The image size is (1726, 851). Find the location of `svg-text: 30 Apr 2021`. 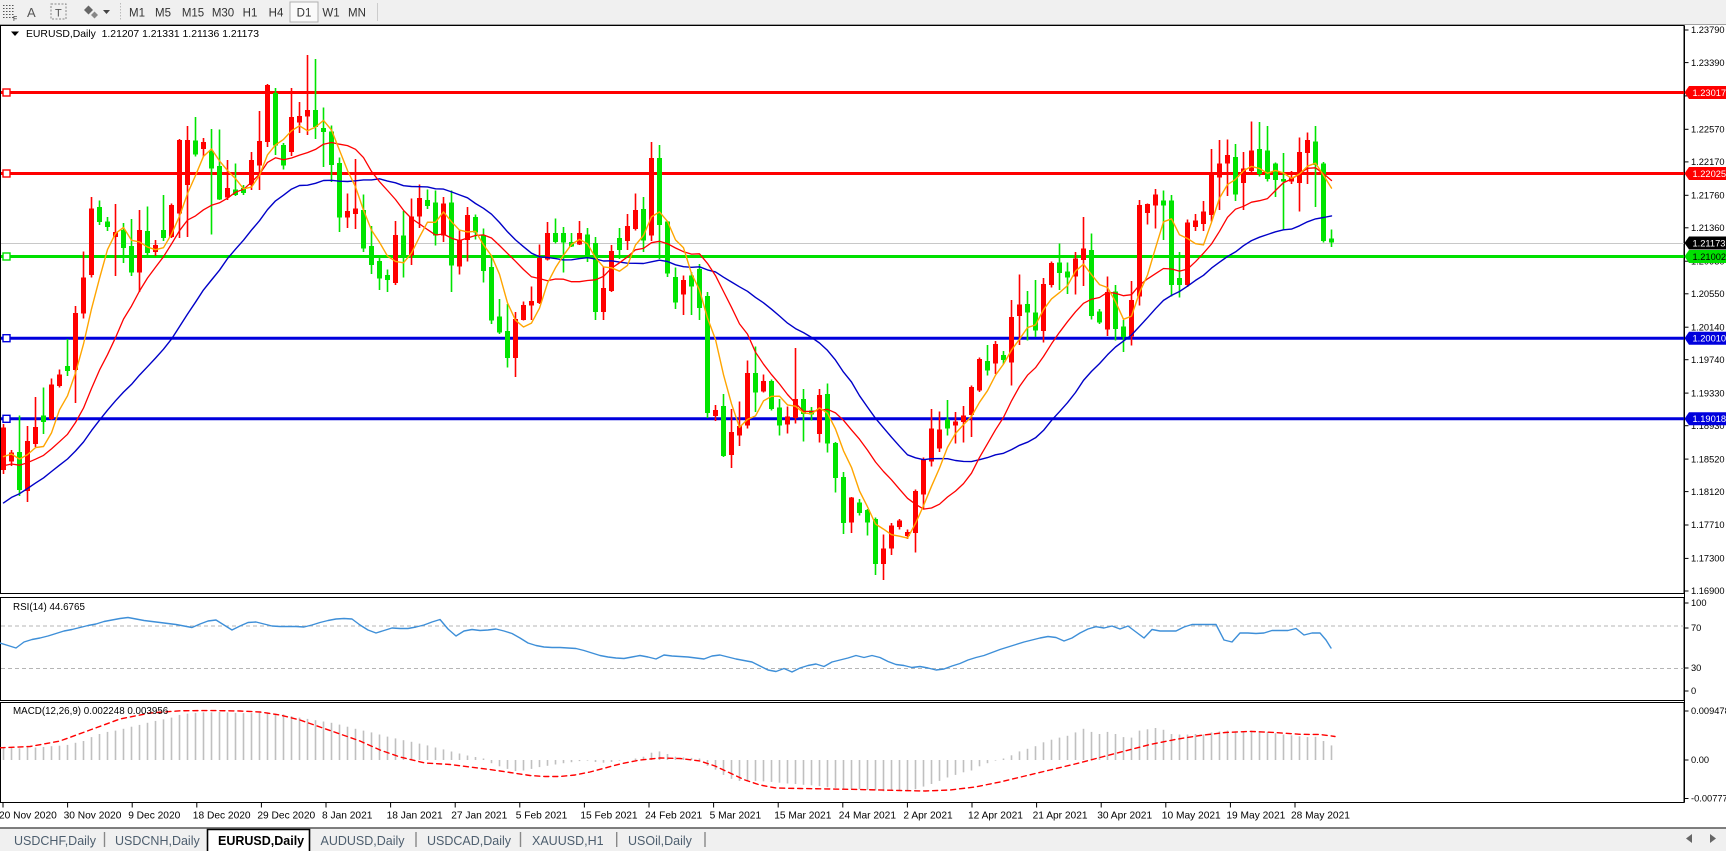

svg-text: 30 Apr 2021 is located at coordinates (1124, 816).